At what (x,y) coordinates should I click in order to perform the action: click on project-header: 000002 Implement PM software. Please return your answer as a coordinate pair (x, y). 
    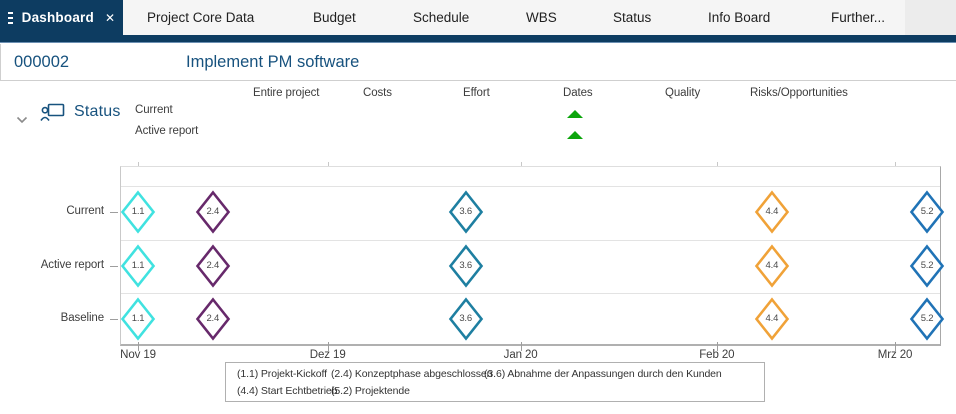
    Looking at the image, I should click on (478, 62).